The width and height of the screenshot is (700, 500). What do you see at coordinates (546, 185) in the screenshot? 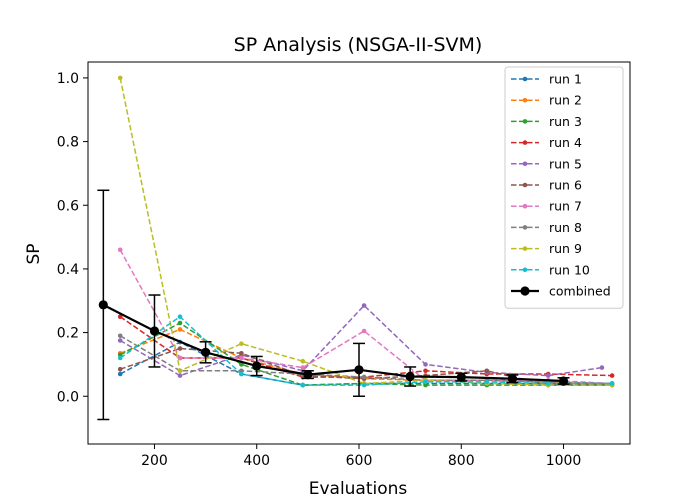
I see `legend-entry: run 6` at bounding box center [546, 185].